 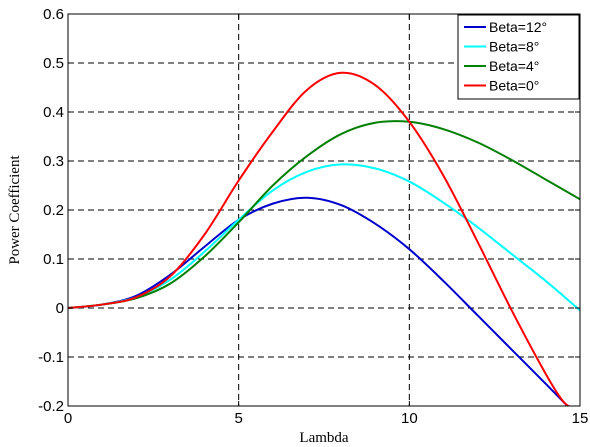 What do you see at coordinates (518, 27) in the screenshot?
I see `legend-label: Beta=12°` at bounding box center [518, 27].